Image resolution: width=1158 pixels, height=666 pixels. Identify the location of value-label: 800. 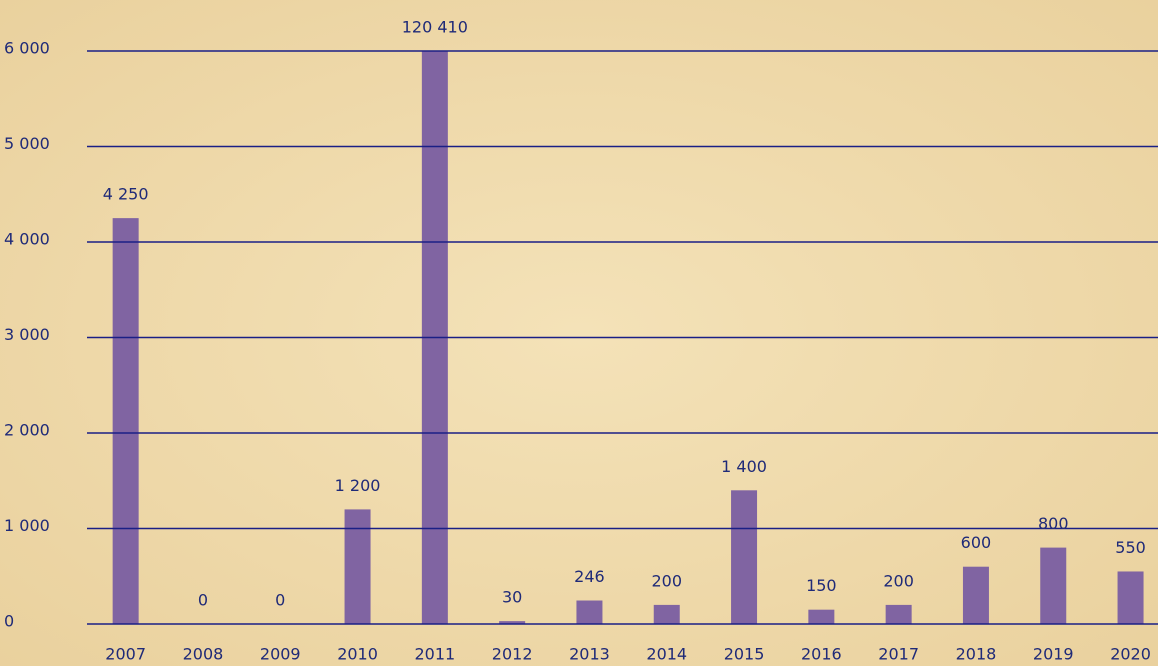
(1053, 523).